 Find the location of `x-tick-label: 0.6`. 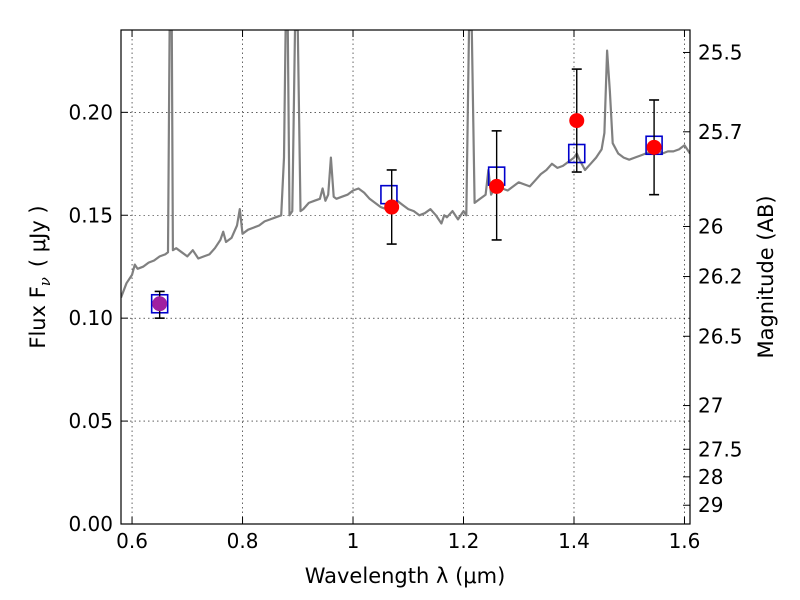

x-tick-label: 0.6 is located at coordinates (132, 541).